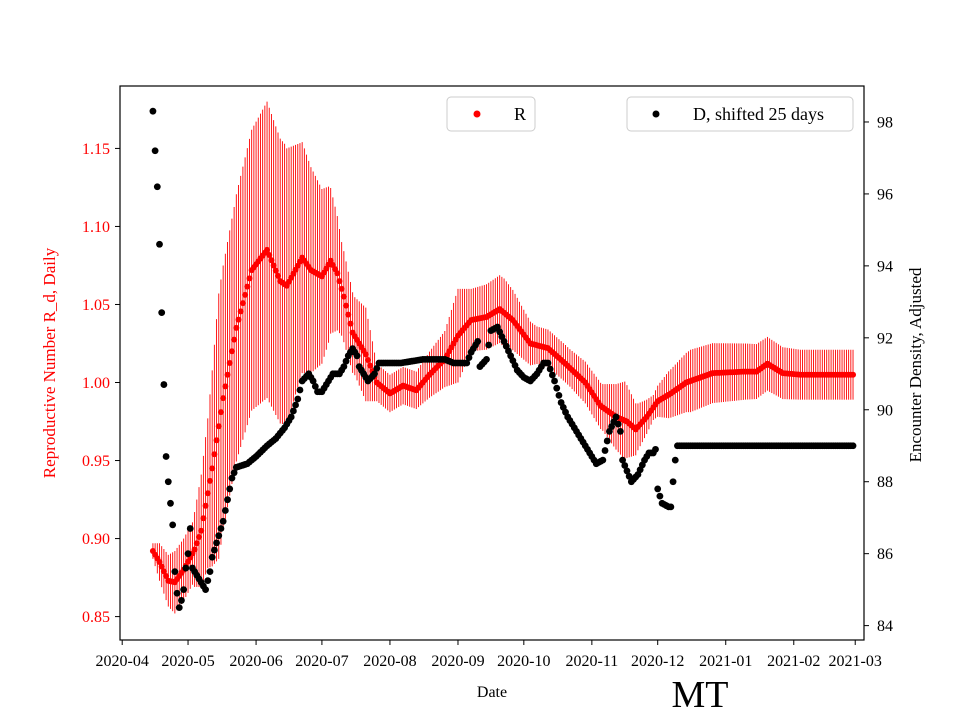 This screenshot has height=725, width=960. I want to click on x-tick-label-2020-09: 2020-09, so click(457, 661).